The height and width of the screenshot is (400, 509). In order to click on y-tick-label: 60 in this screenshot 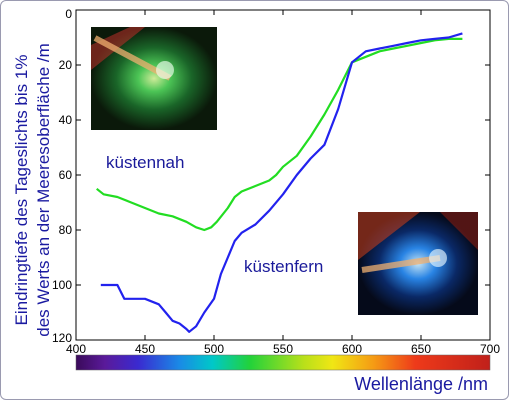, I will do `click(66, 175)`.